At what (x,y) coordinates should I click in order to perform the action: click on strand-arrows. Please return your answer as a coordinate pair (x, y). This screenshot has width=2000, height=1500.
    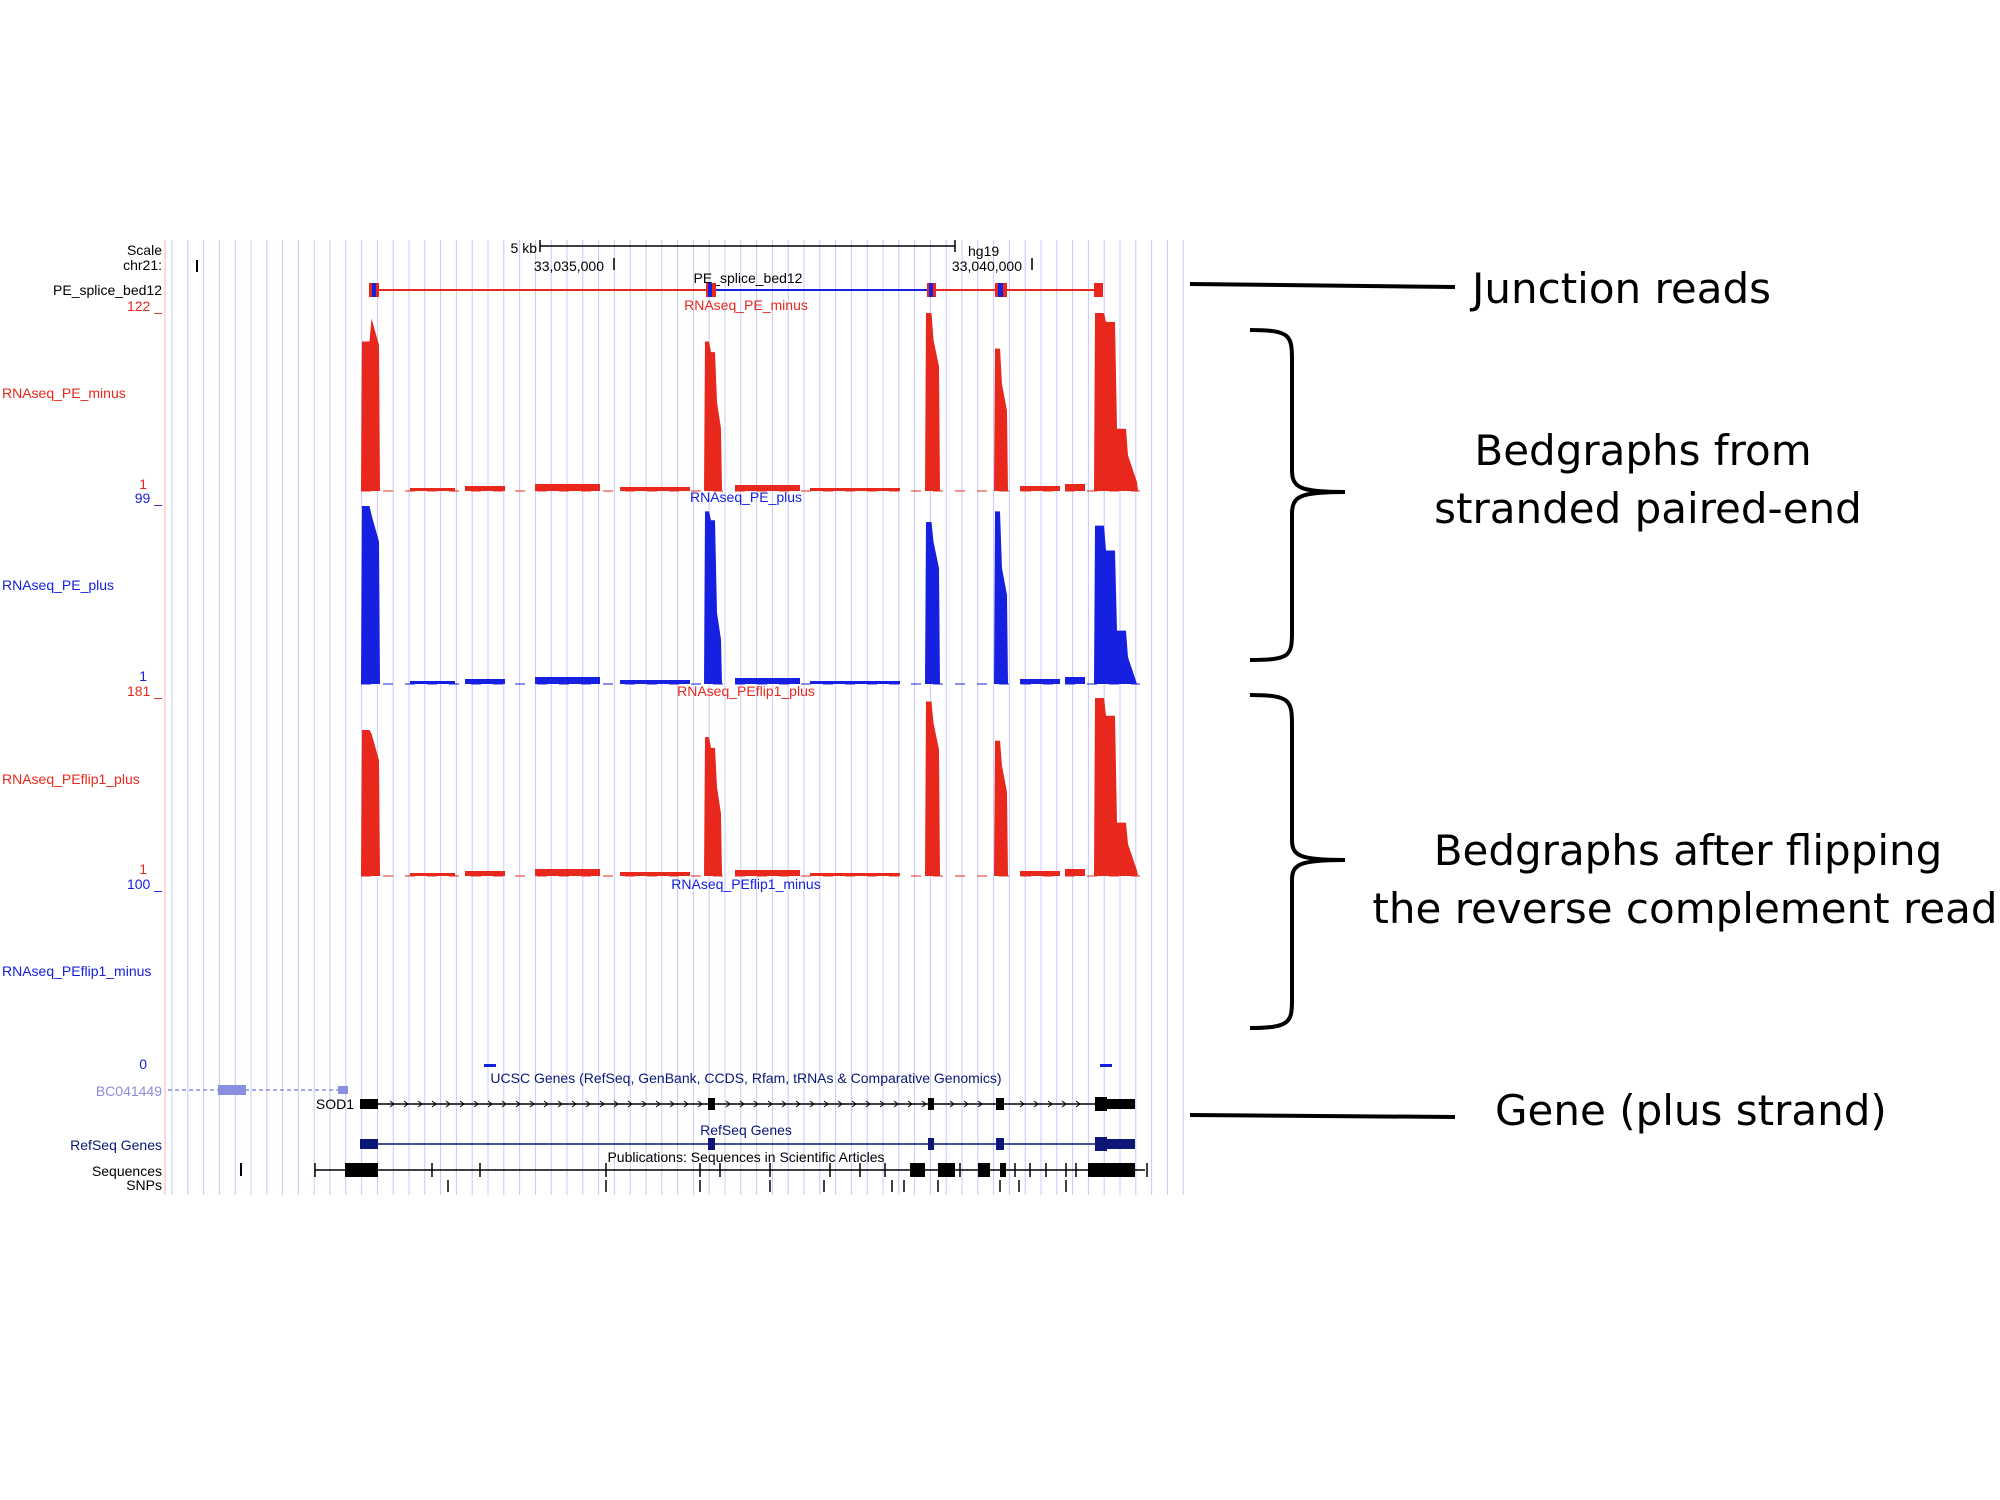
    Looking at the image, I should click on (735, 1104).